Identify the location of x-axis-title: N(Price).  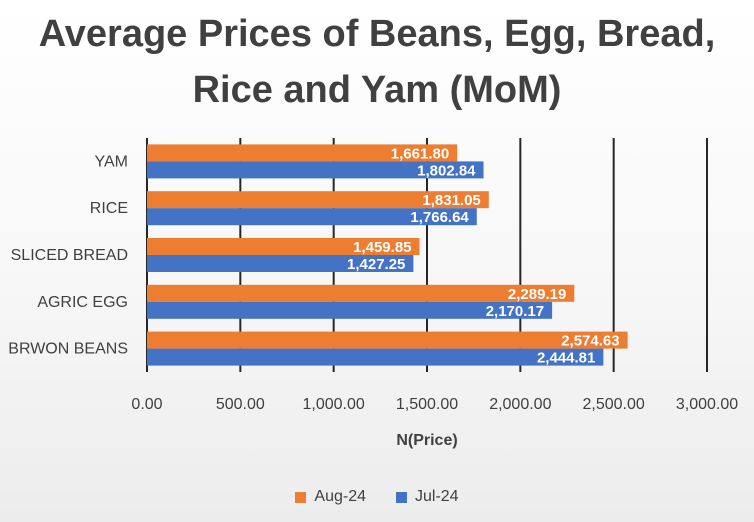
(426, 440).